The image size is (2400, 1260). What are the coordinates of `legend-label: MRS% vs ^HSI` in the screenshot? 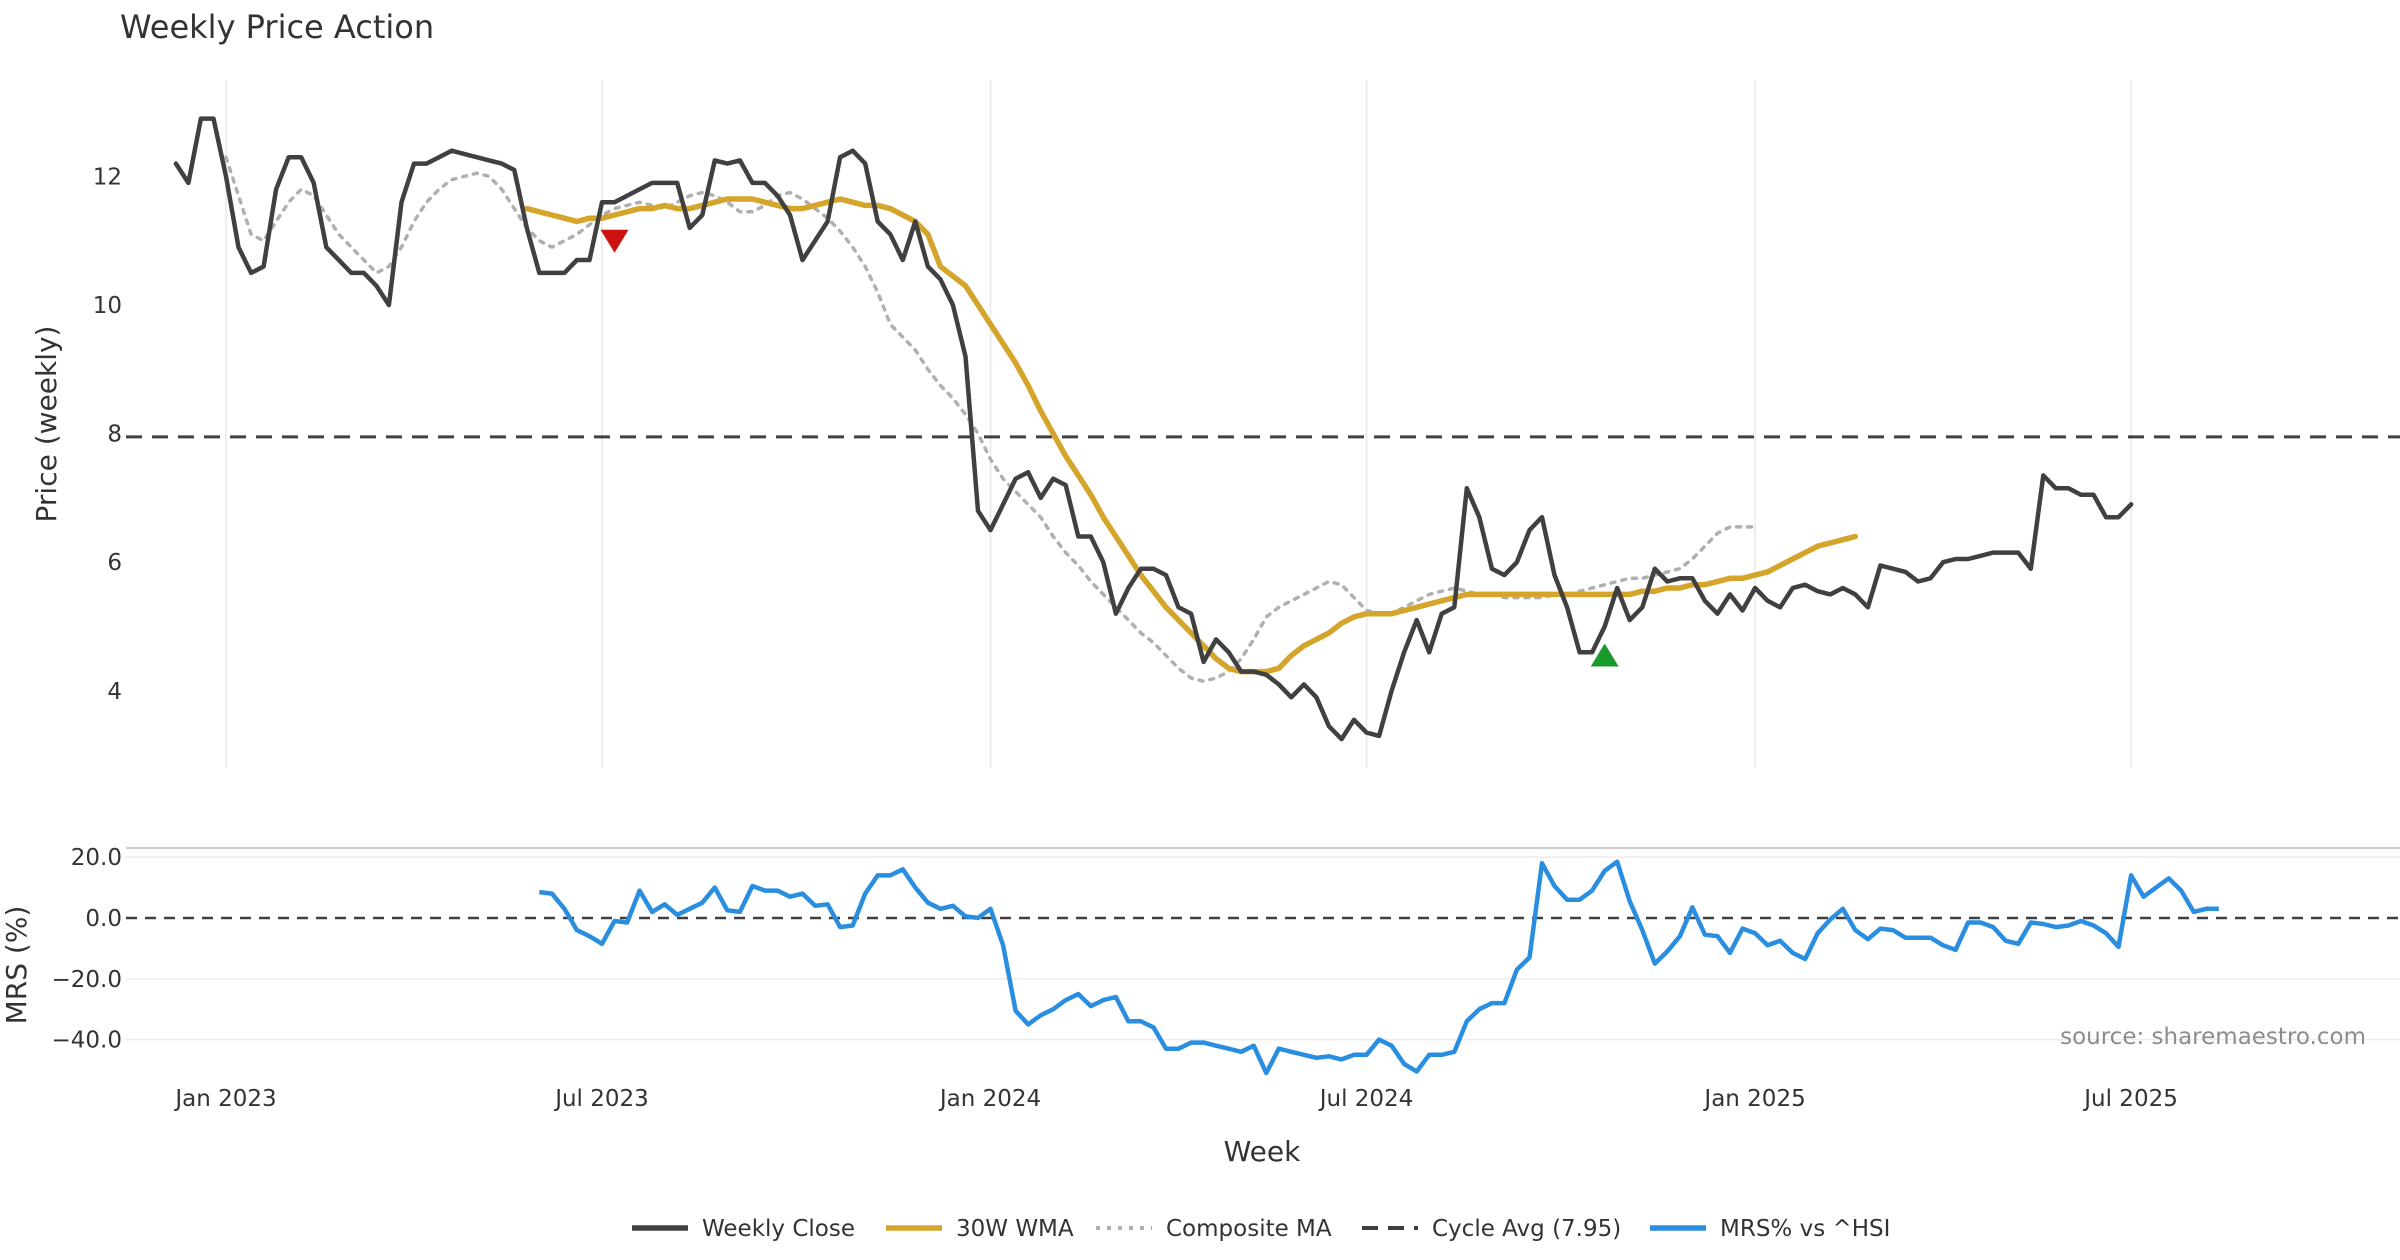 It's located at (1805, 1229).